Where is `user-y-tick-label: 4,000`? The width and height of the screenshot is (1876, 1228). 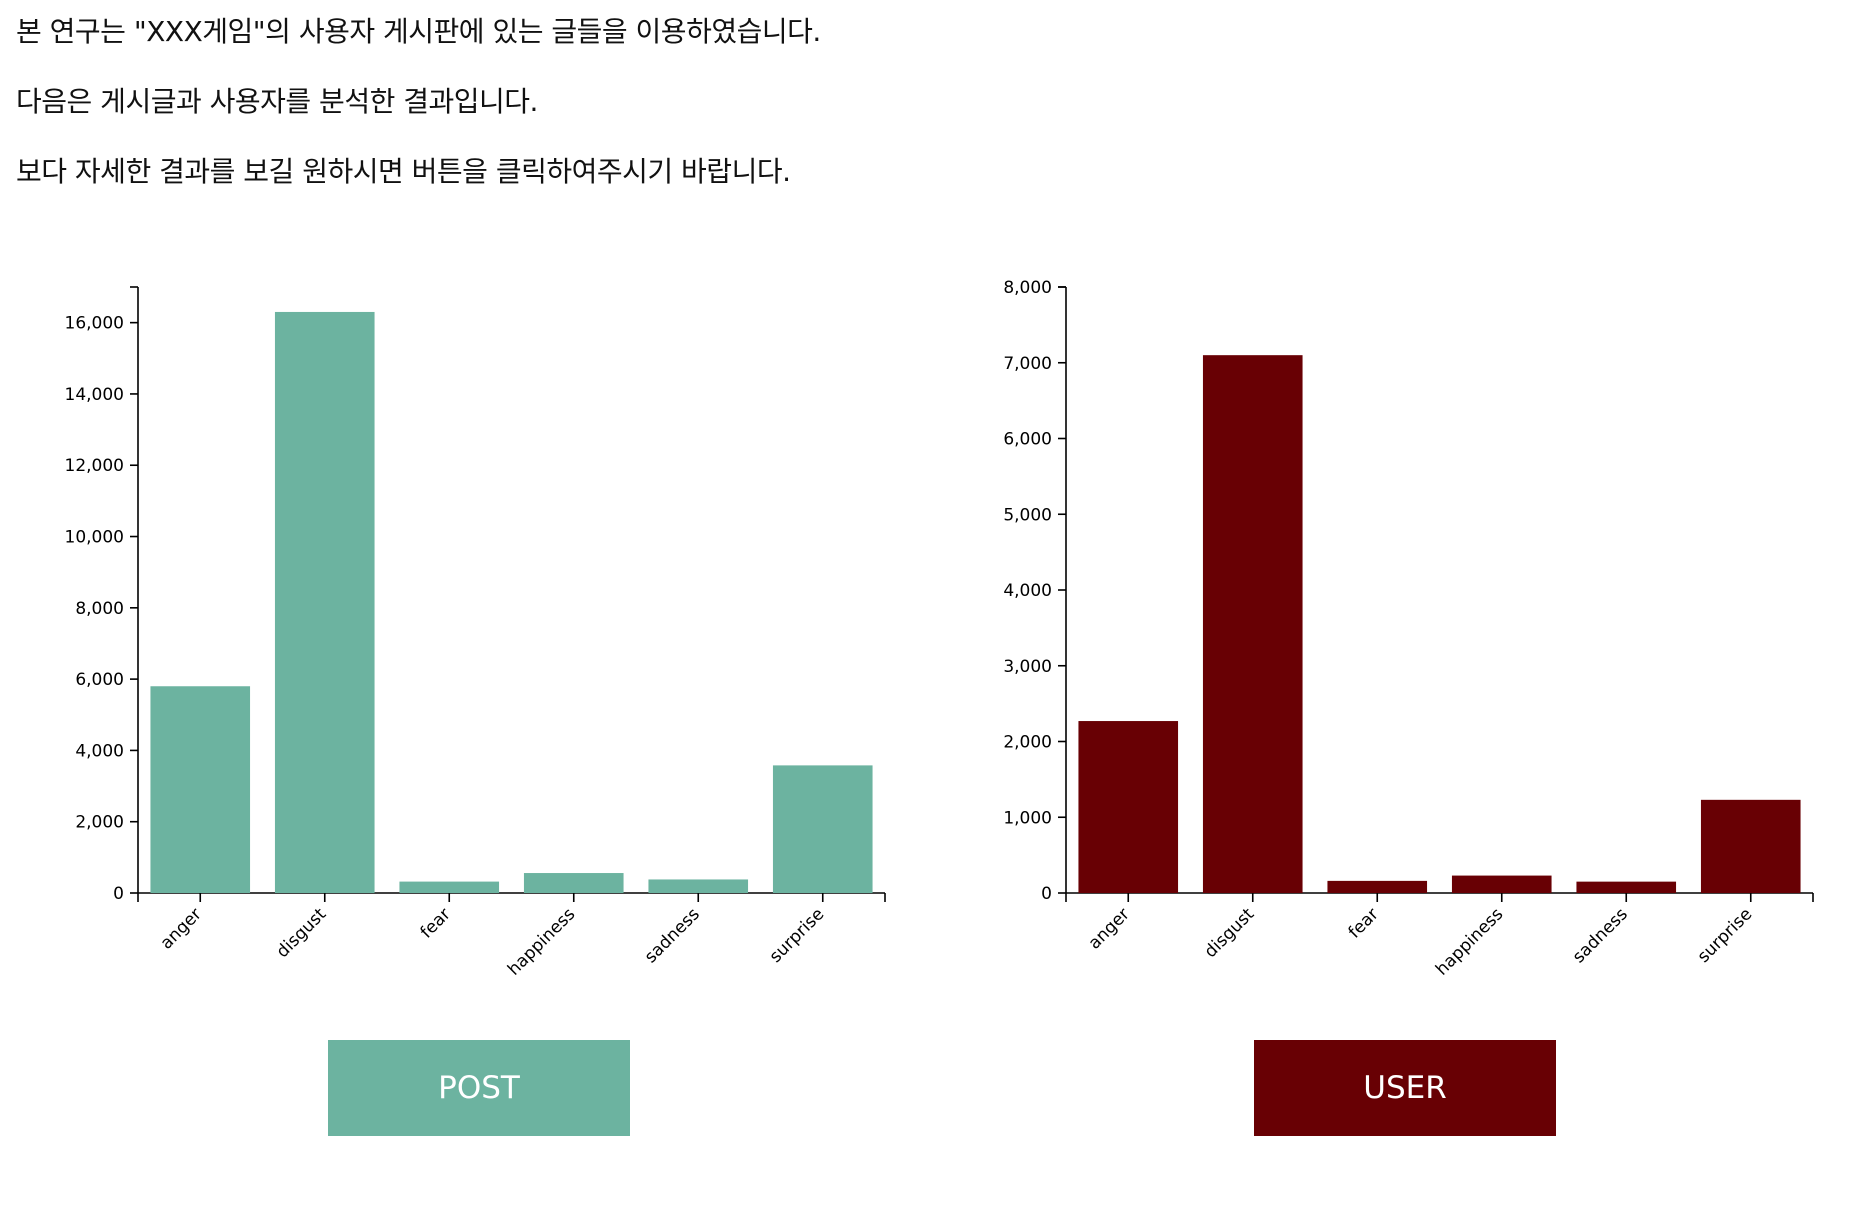 user-y-tick-label: 4,000 is located at coordinates (1027, 591).